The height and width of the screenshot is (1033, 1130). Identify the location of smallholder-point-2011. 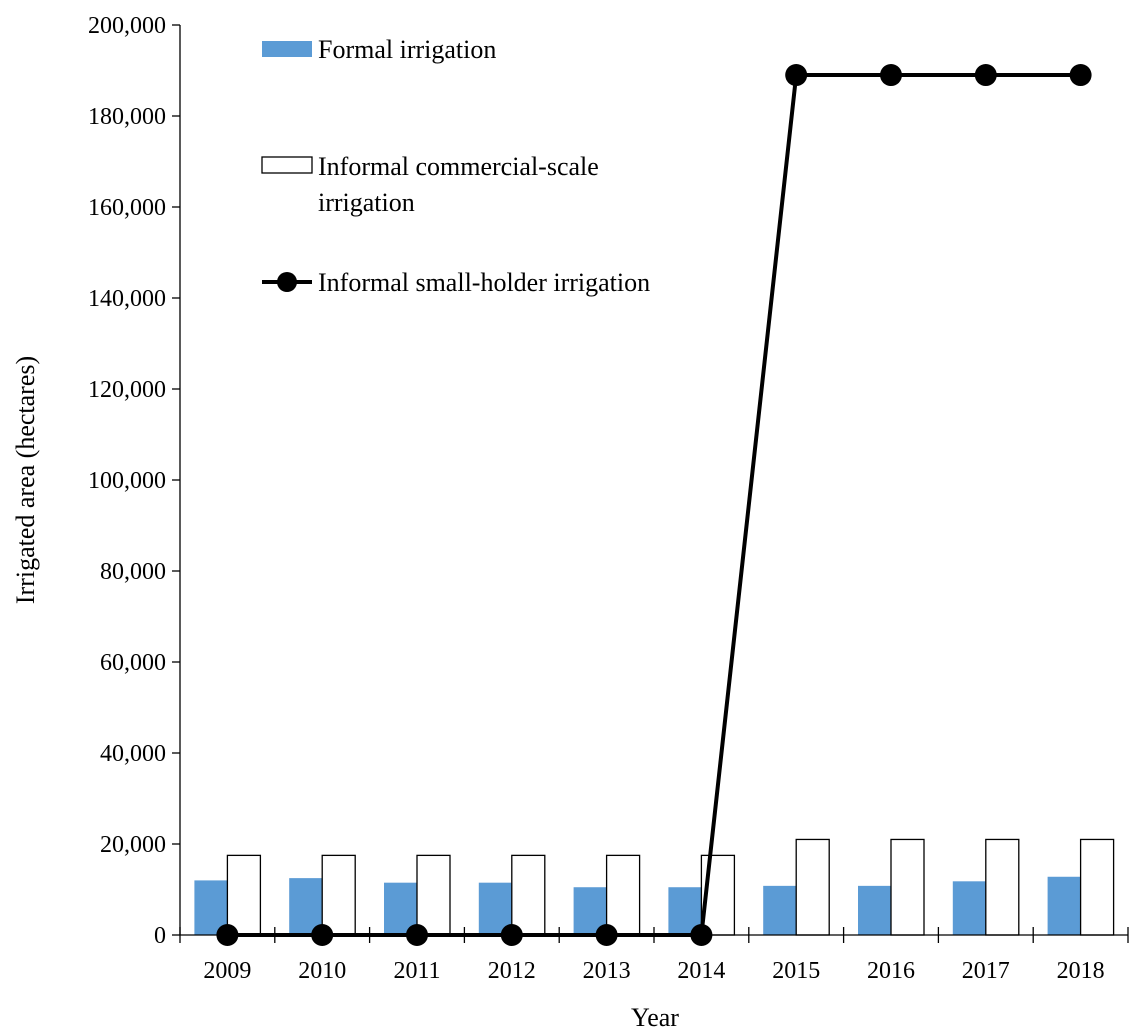
(417, 935).